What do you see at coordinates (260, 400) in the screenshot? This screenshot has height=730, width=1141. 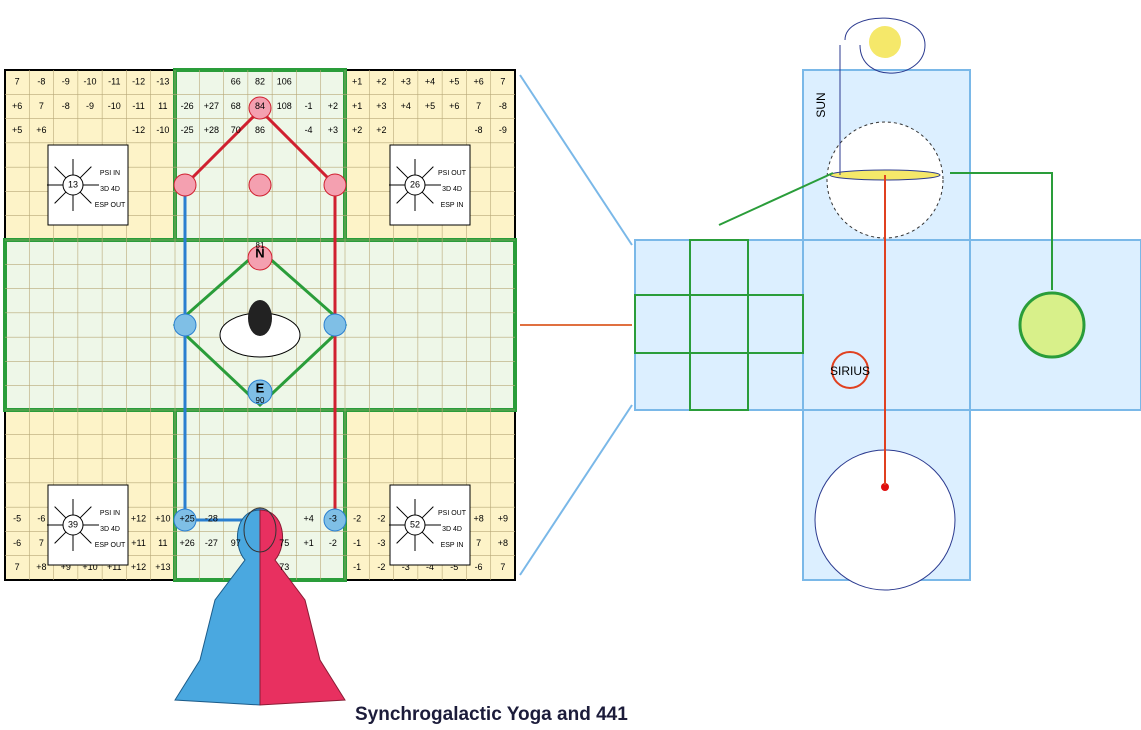 I see `node-number: 90` at bounding box center [260, 400].